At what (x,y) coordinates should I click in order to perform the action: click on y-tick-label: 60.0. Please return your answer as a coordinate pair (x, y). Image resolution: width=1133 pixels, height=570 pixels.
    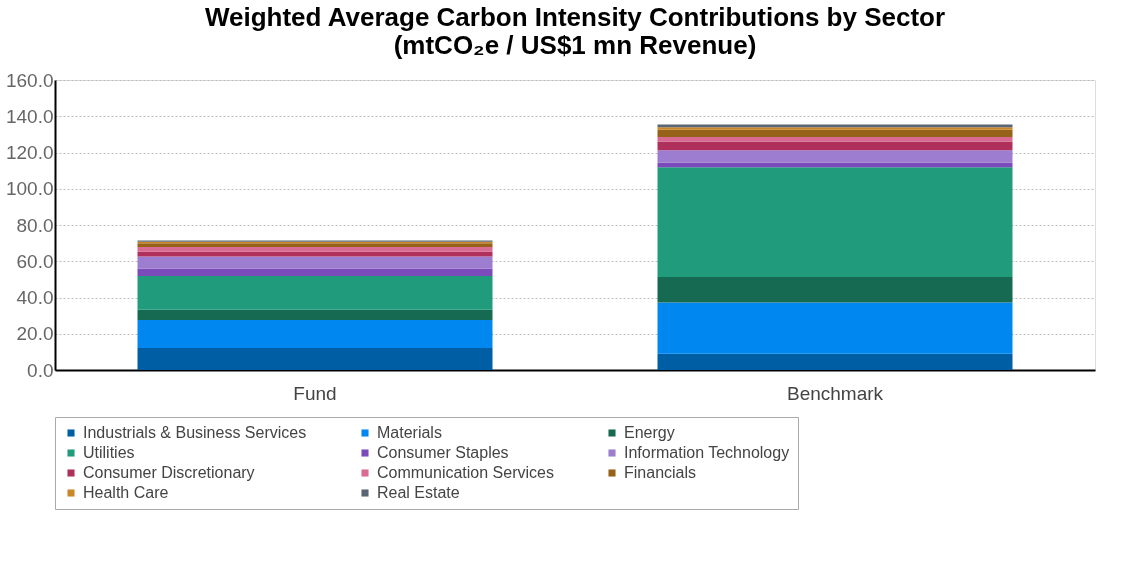
    Looking at the image, I should click on (35, 261).